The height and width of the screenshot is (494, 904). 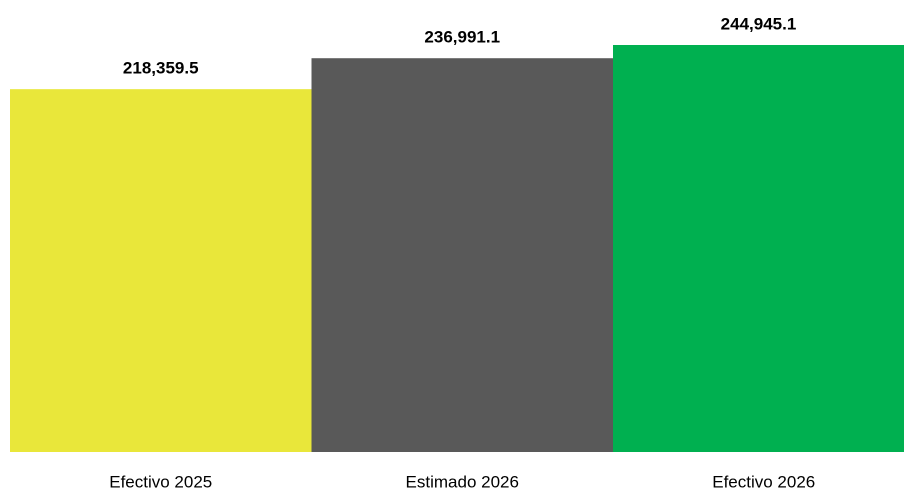 I want to click on x-tick-label: Estimado 2026, so click(x=462, y=481).